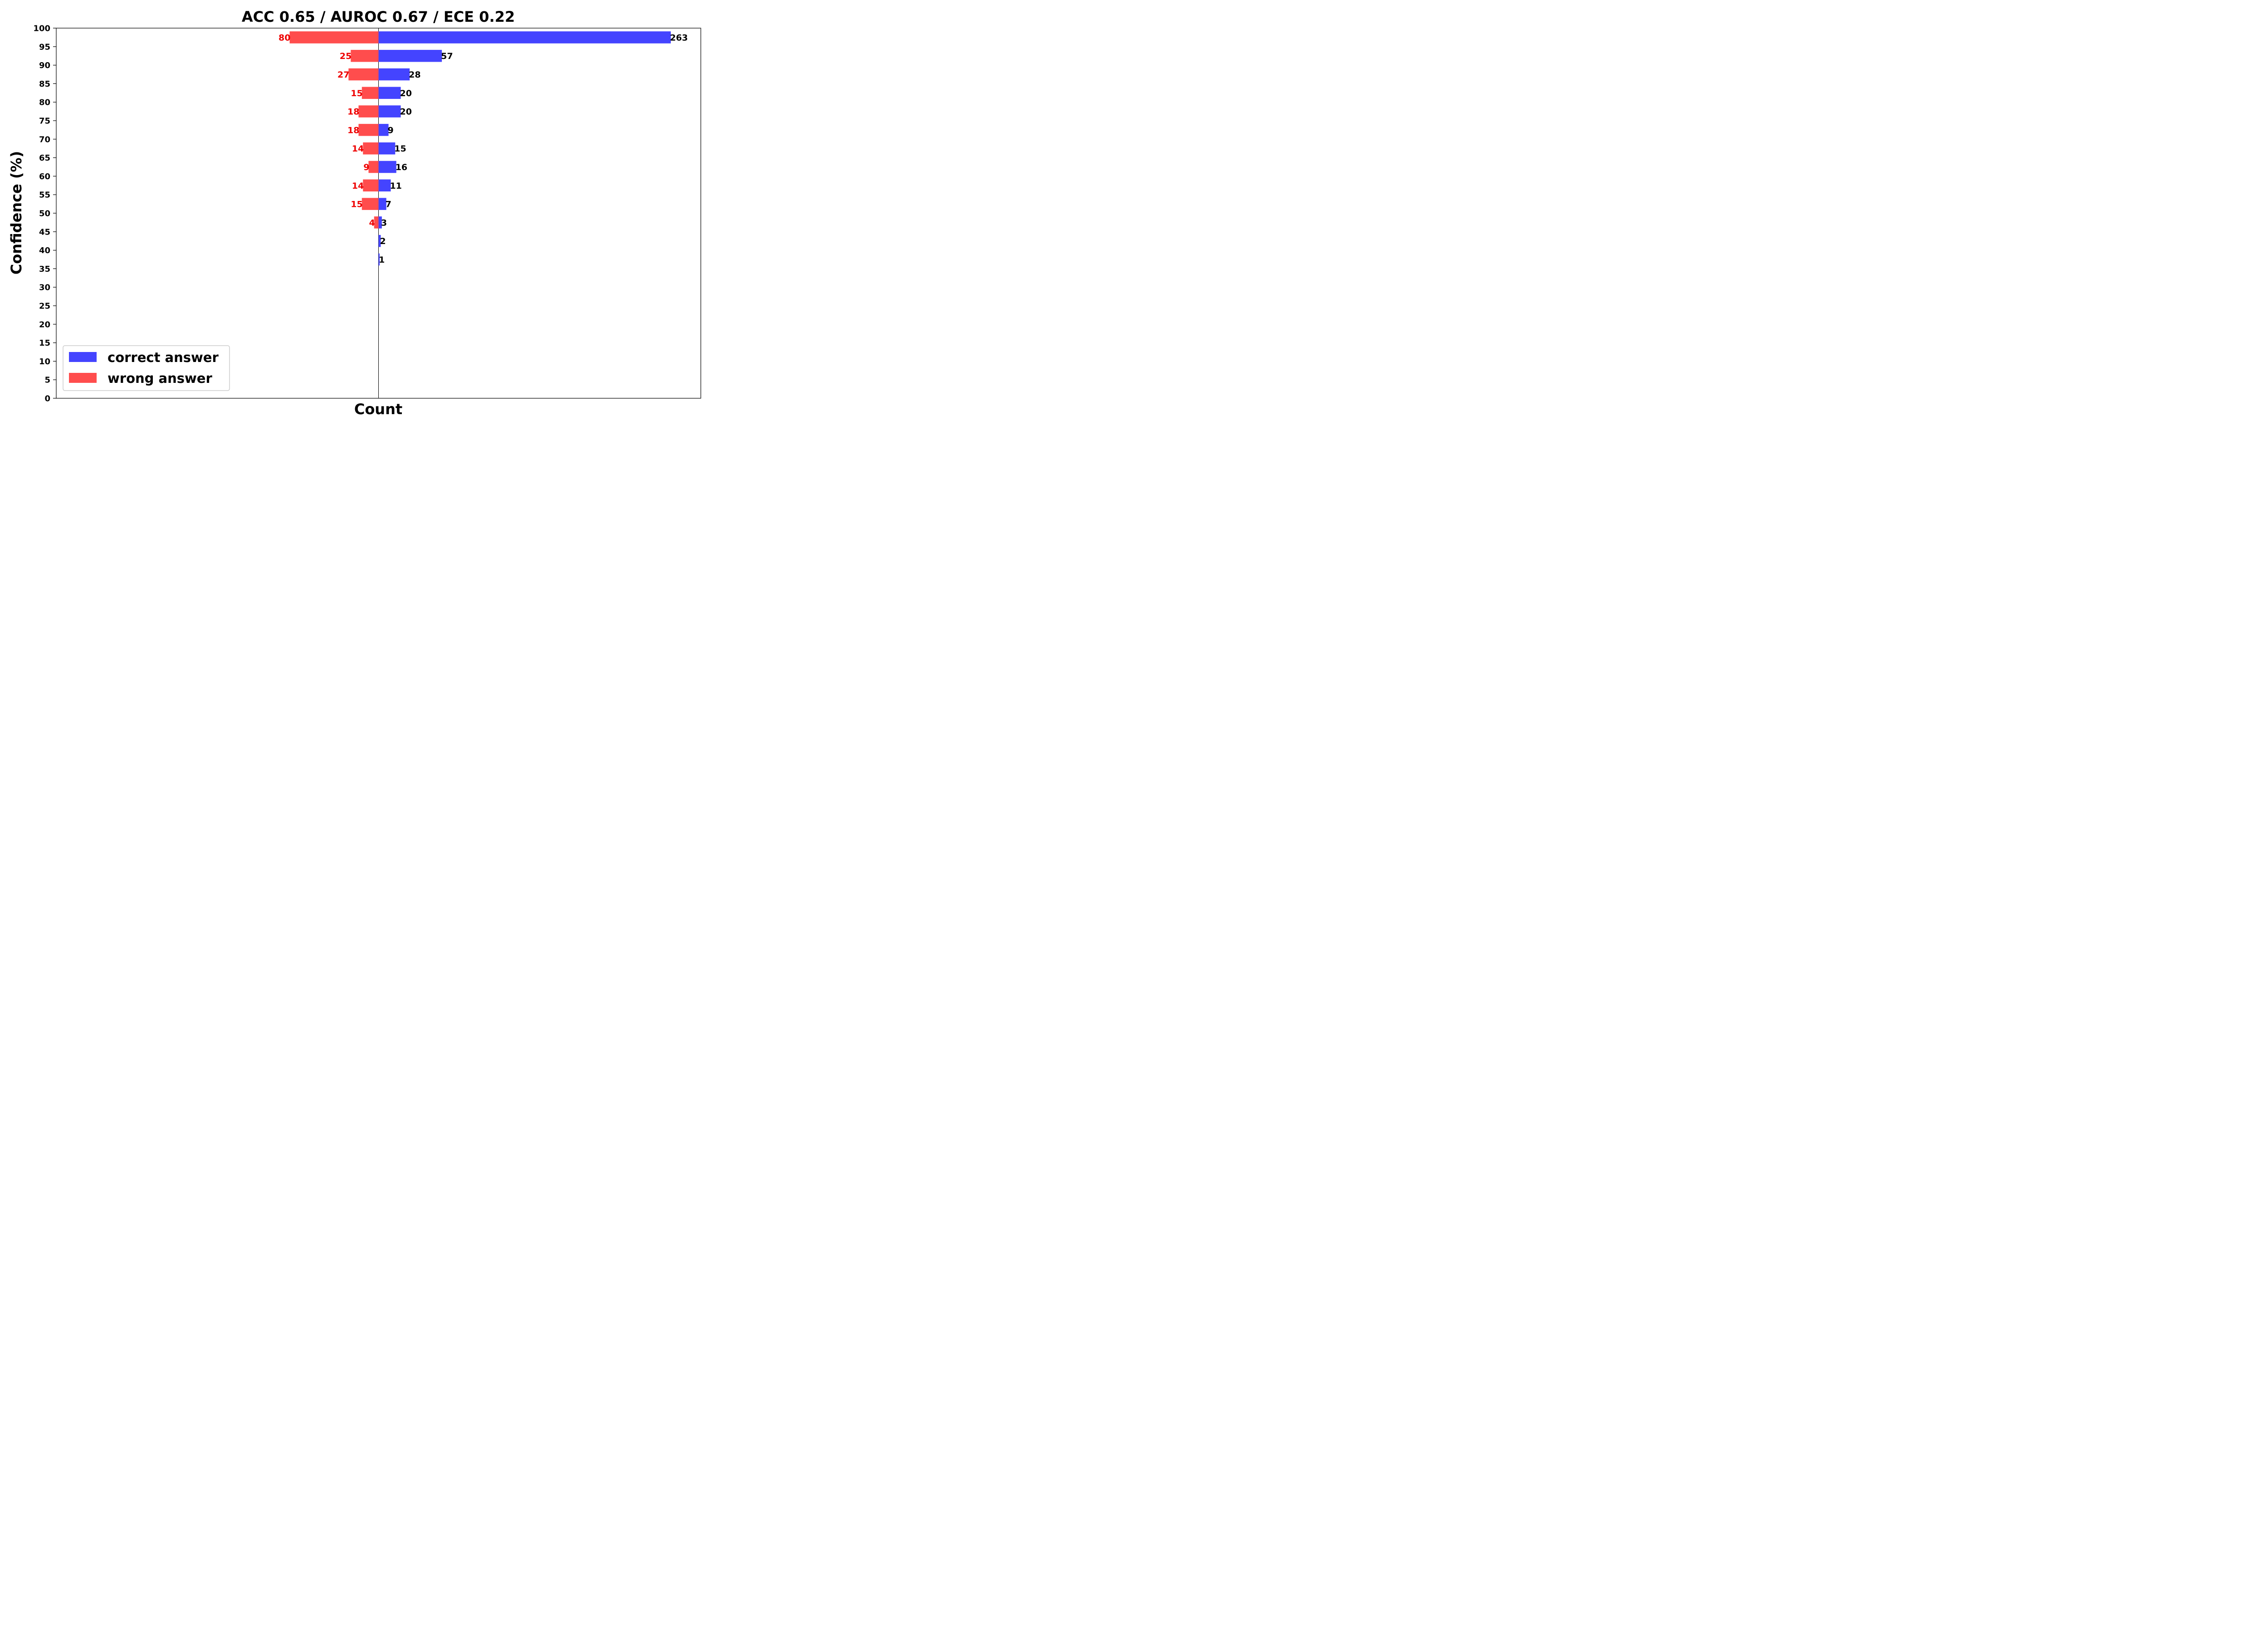 The height and width of the screenshot is (1633, 2268). Describe the element at coordinates (45, 158) in the screenshot. I see `y-tick-label: 65` at that location.